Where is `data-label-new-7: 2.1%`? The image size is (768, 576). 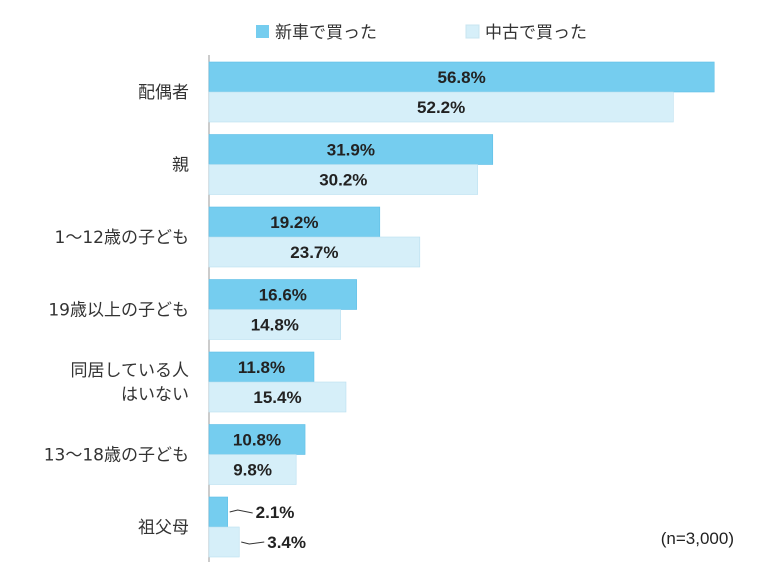 data-label-new-7: 2.1% is located at coordinates (275, 512).